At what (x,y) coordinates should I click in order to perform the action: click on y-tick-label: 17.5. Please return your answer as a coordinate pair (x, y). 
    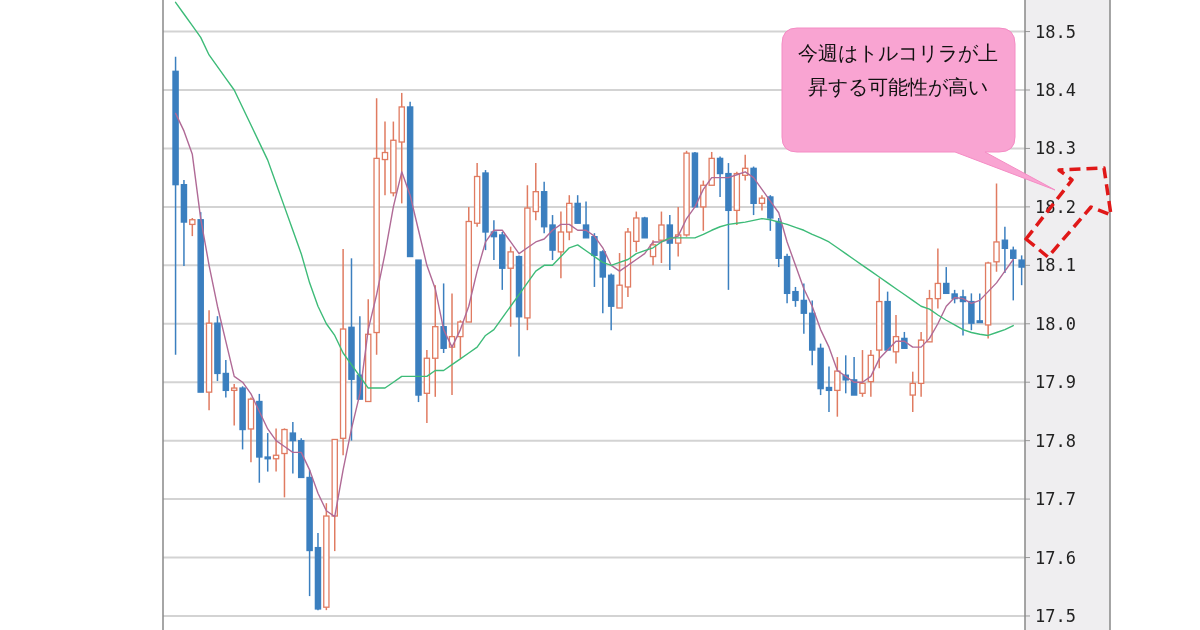
    Looking at the image, I should click on (1055, 615).